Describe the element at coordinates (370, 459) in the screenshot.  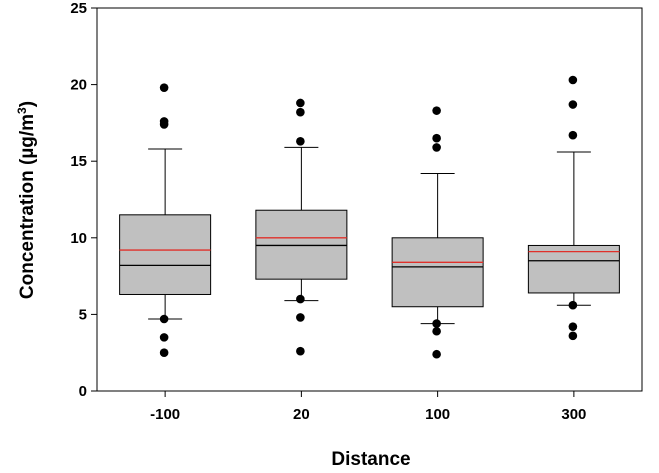
I see `x-axis-title: Distance` at that location.